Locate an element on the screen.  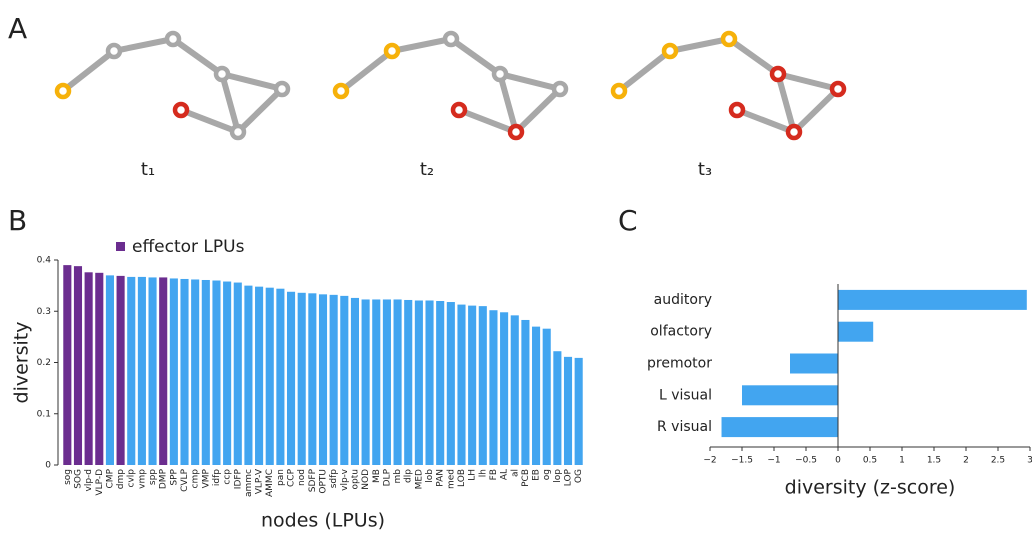
x-tick-label: 2.5 is located at coordinates (998, 461).